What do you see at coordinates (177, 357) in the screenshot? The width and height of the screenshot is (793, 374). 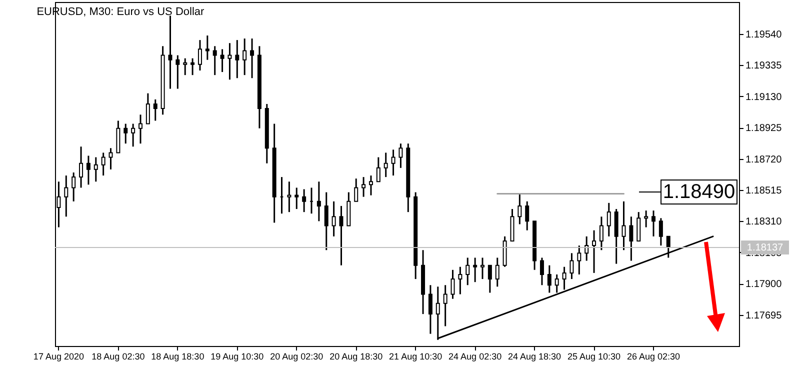 I see `x-tick-label: 18 Aug 18:30` at bounding box center [177, 357].